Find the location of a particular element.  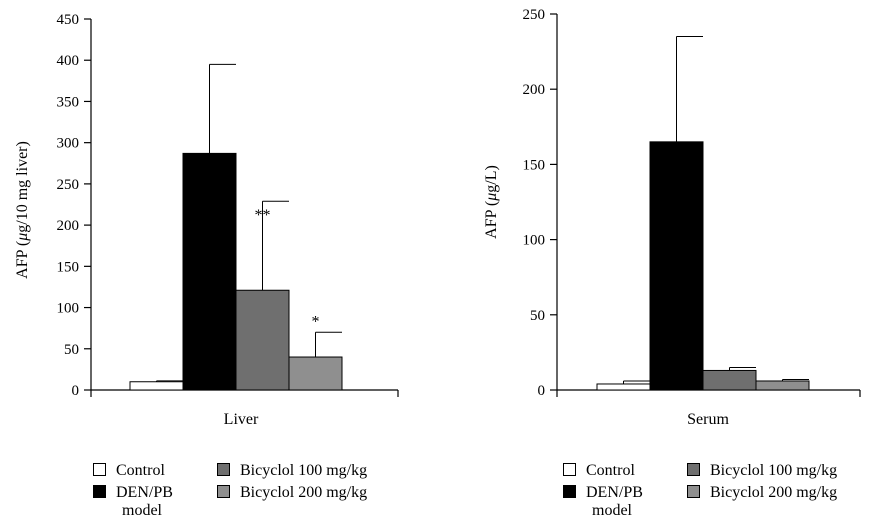

x-axis-label: Serum is located at coordinates (708, 419).